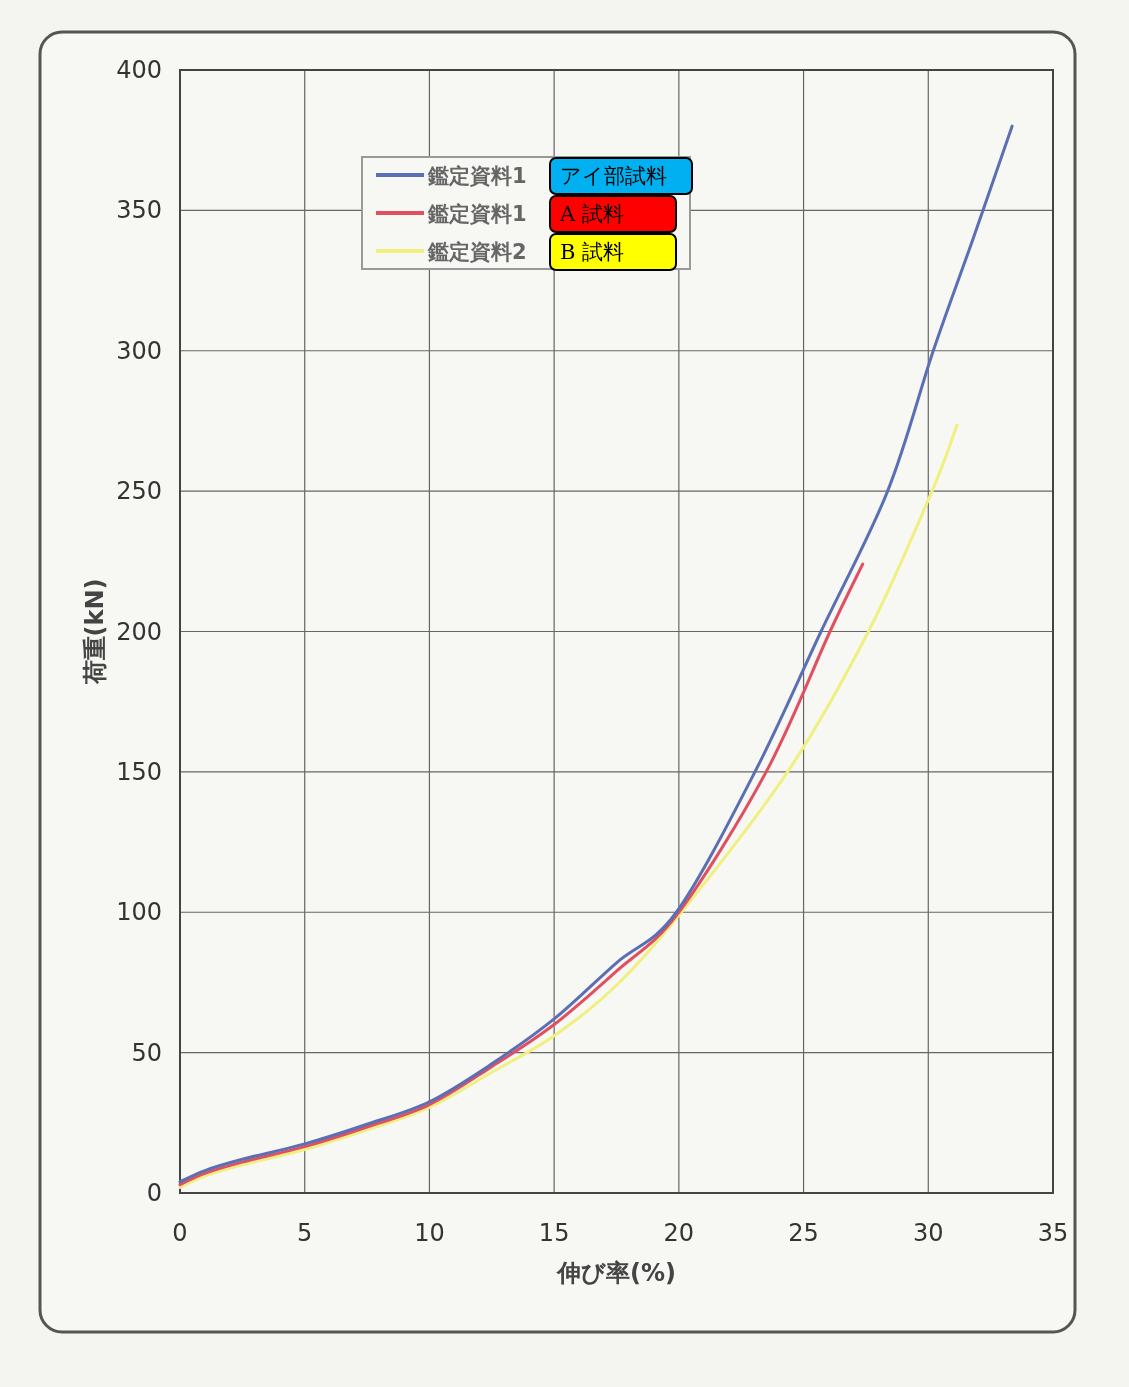 This screenshot has height=1387, width=1129. What do you see at coordinates (554, 1233) in the screenshot?
I see `x-tick-label: 15` at bounding box center [554, 1233].